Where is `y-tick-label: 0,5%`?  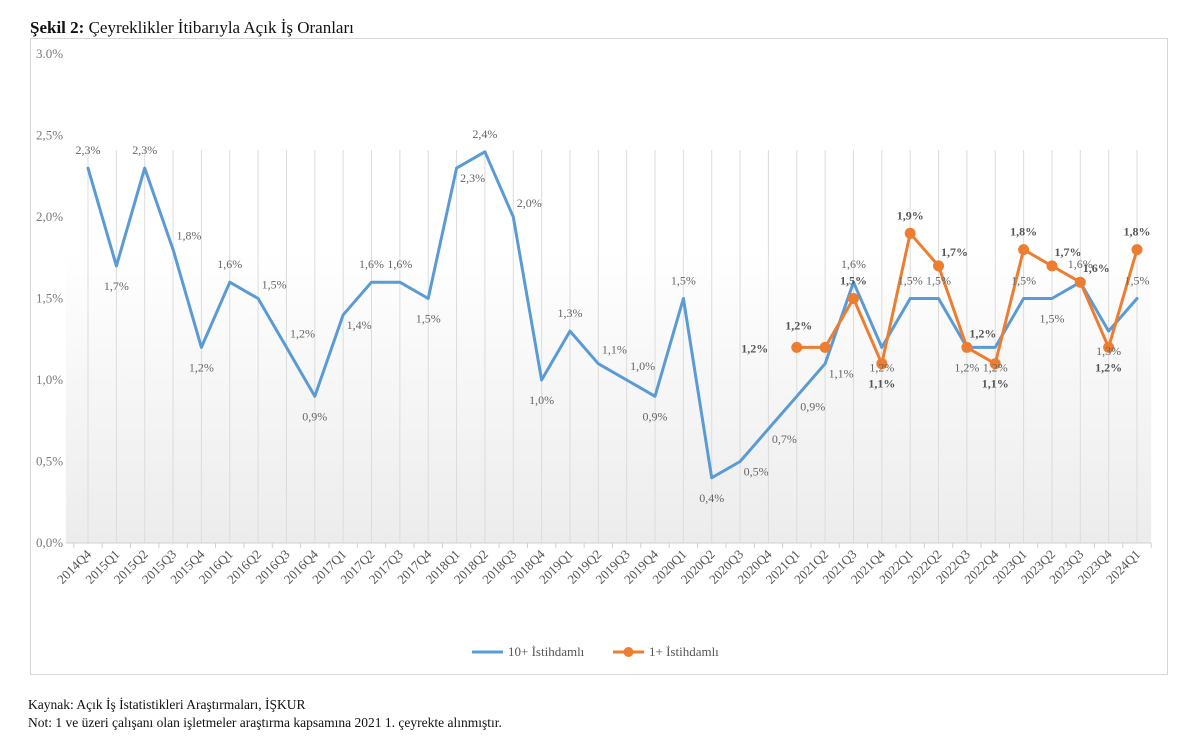
y-tick-label: 0,5% is located at coordinates (49, 461).